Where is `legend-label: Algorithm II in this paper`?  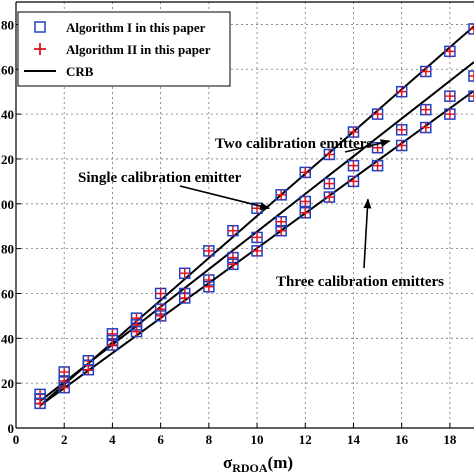
legend-label: Algorithm II in this paper is located at coordinates (138, 49).